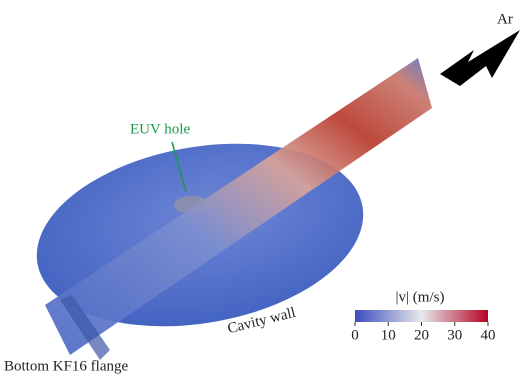 The height and width of the screenshot is (378, 525). Describe the element at coordinates (420, 297) in the screenshot. I see `colorbar-title: |v| (m/s)` at that location.